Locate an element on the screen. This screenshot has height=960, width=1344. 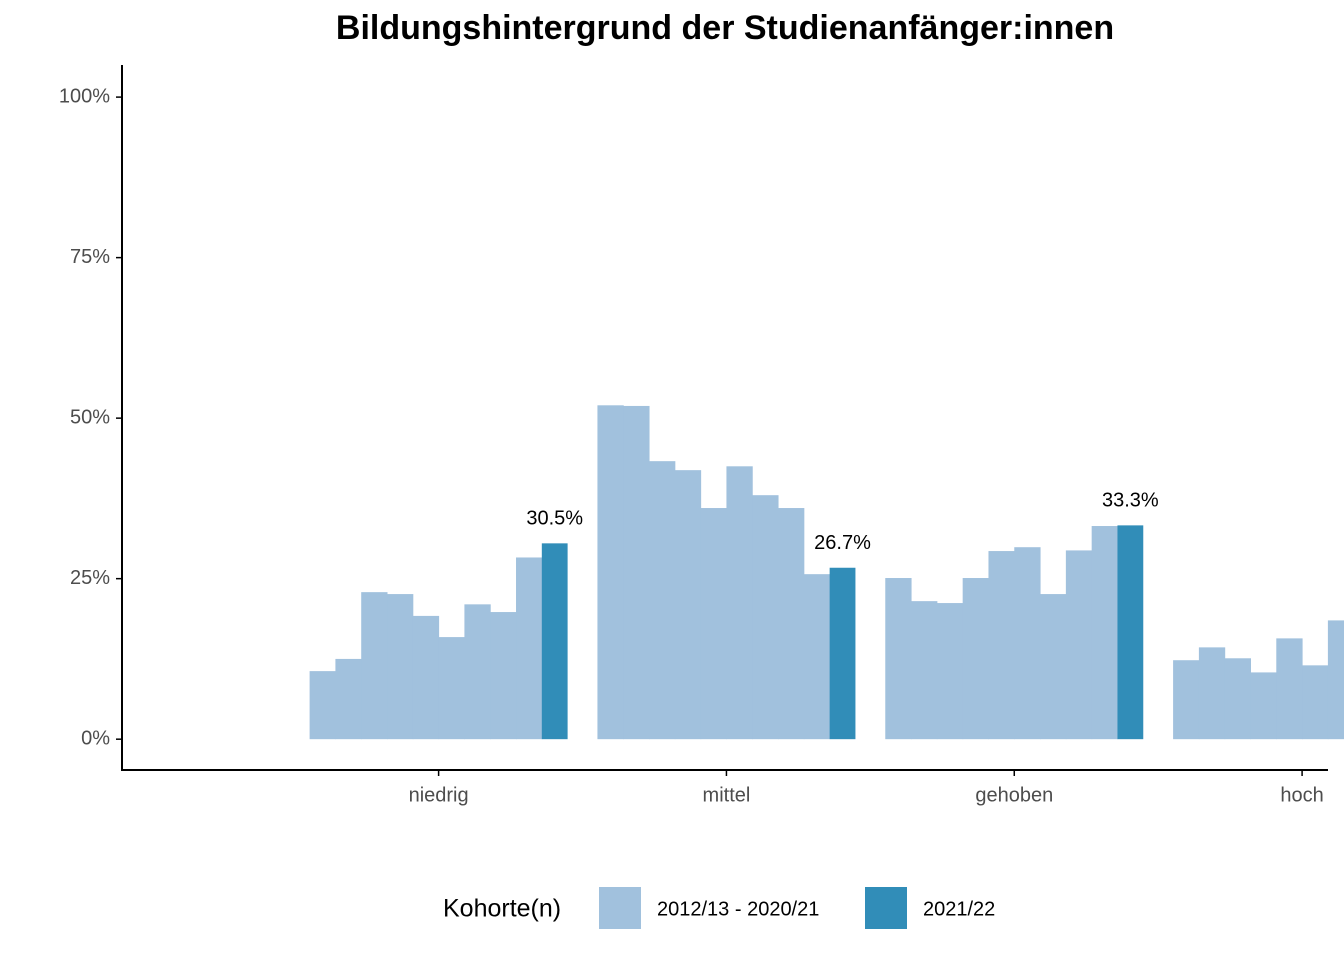
data-label: 26.7% is located at coordinates (842, 543).